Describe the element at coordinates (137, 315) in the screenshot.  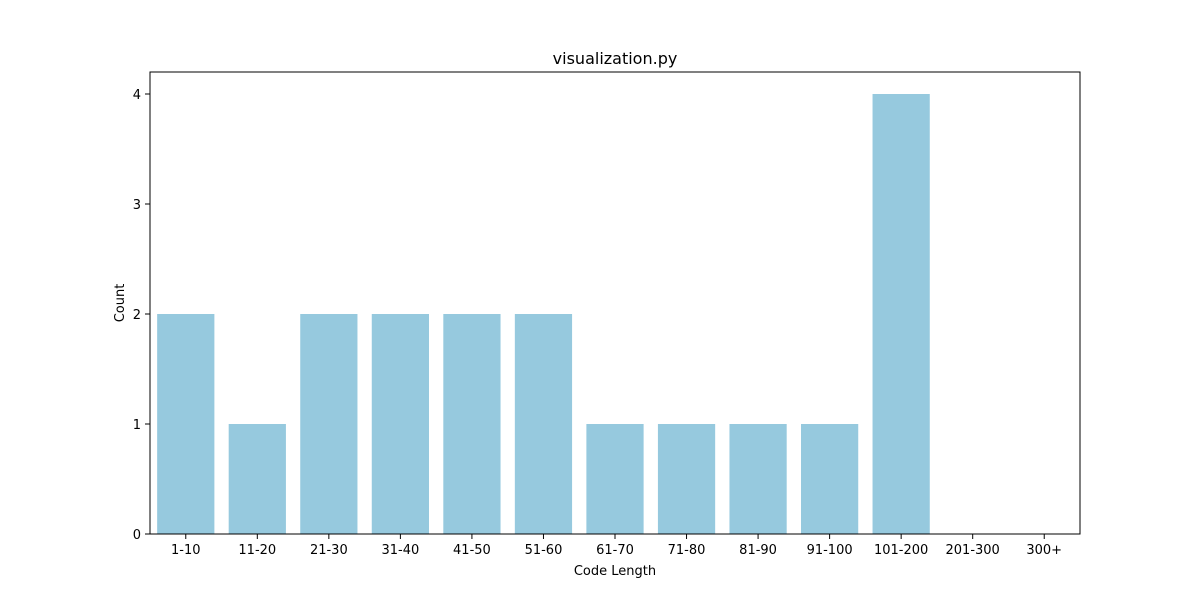
I see `y-tick-label: 2` at that location.